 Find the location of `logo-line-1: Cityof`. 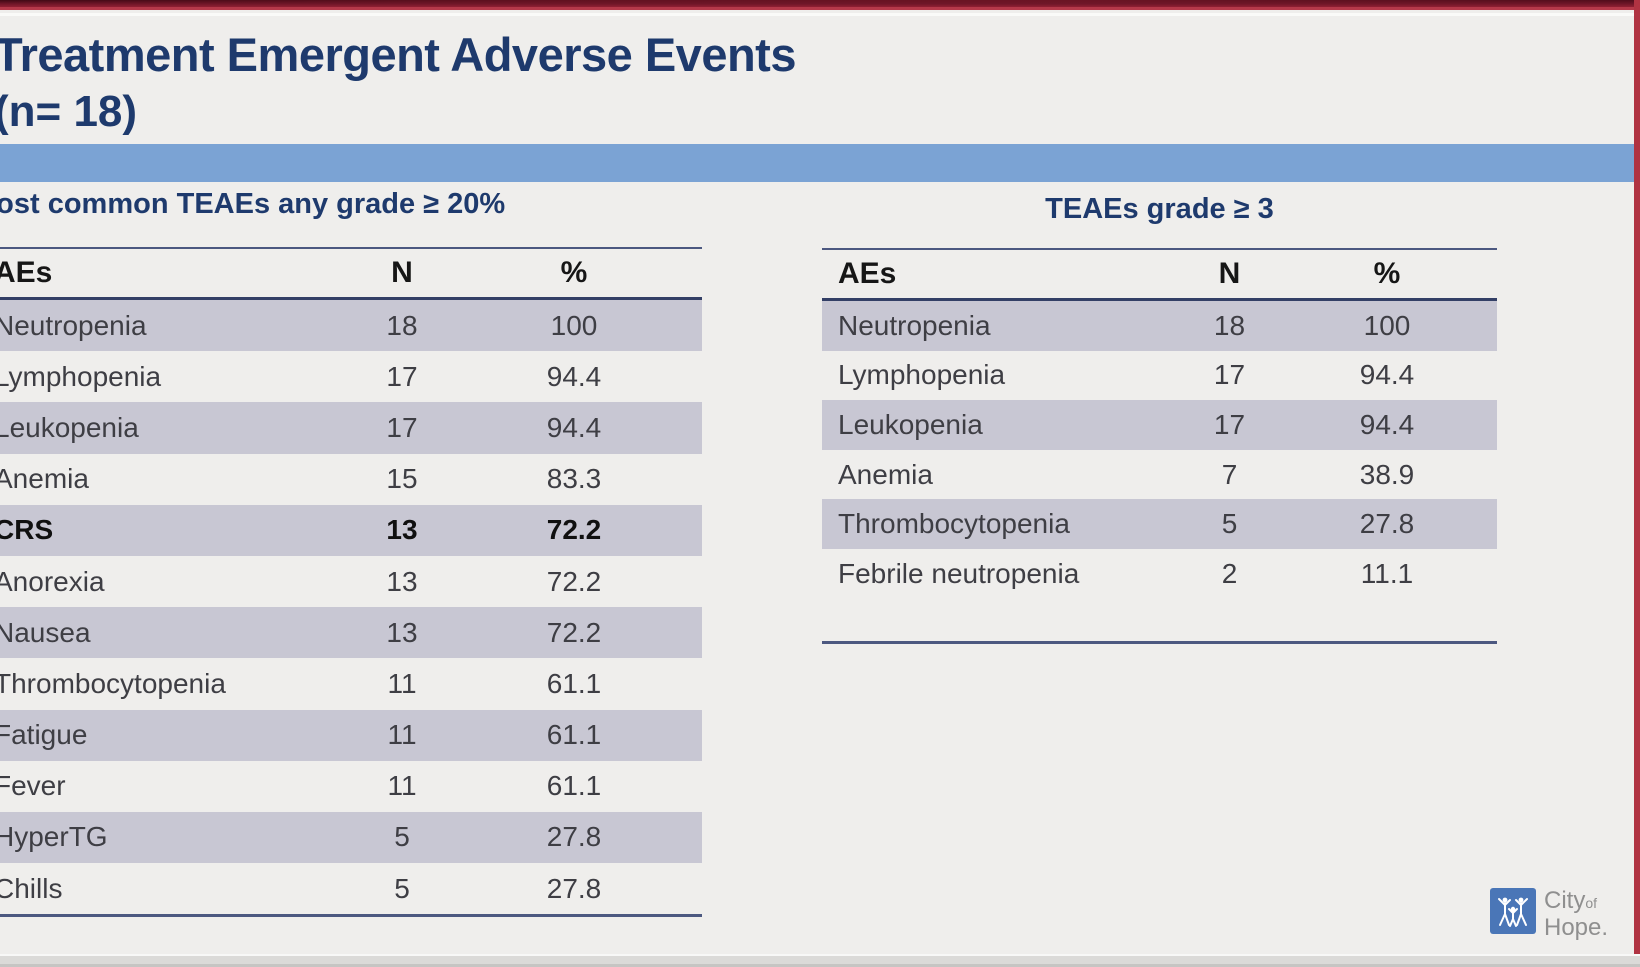

logo-line-1: Cityof is located at coordinates (1576, 902).